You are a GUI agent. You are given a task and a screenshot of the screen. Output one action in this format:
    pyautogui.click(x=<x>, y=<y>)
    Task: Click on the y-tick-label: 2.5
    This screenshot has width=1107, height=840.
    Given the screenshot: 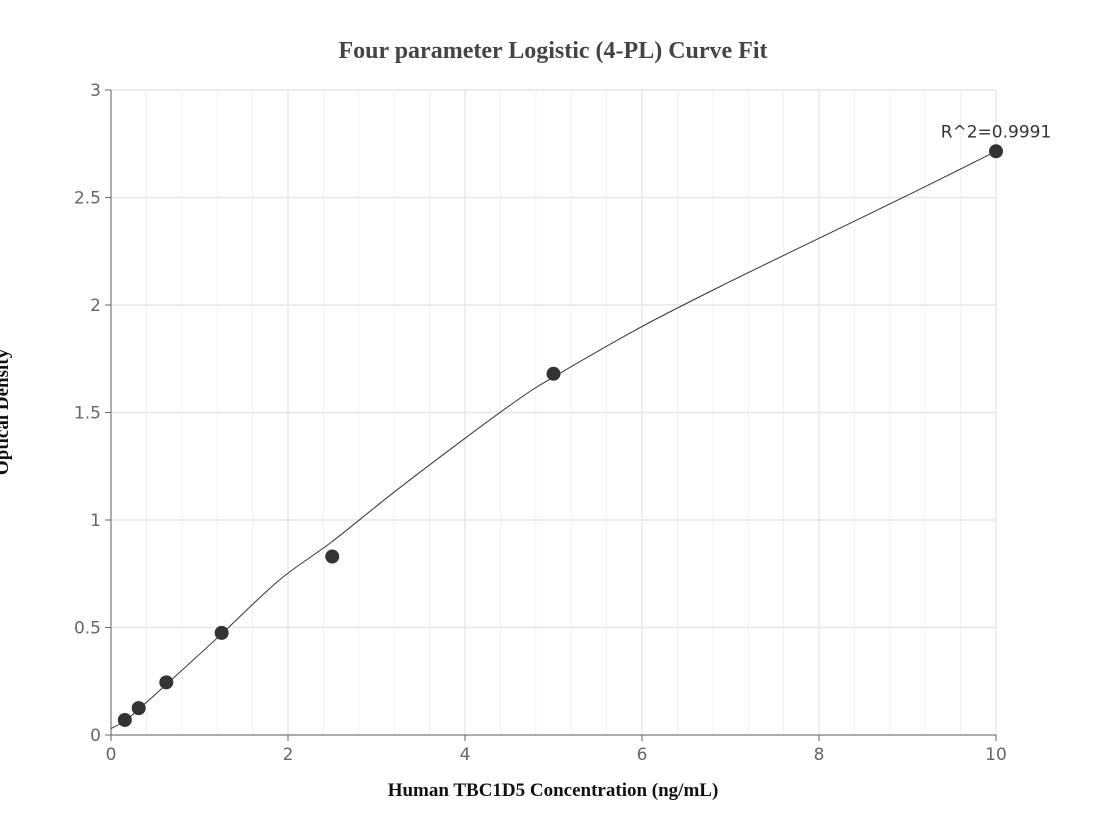 What is the action you would take?
    pyautogui.click(x=87, y=199)
    